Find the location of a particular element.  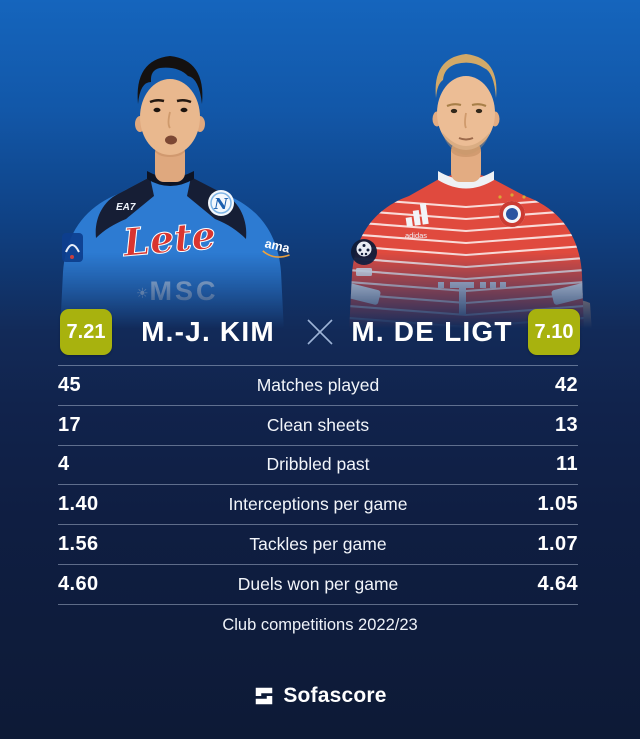

napoli-crest: N is located at coordinates (221, 203).